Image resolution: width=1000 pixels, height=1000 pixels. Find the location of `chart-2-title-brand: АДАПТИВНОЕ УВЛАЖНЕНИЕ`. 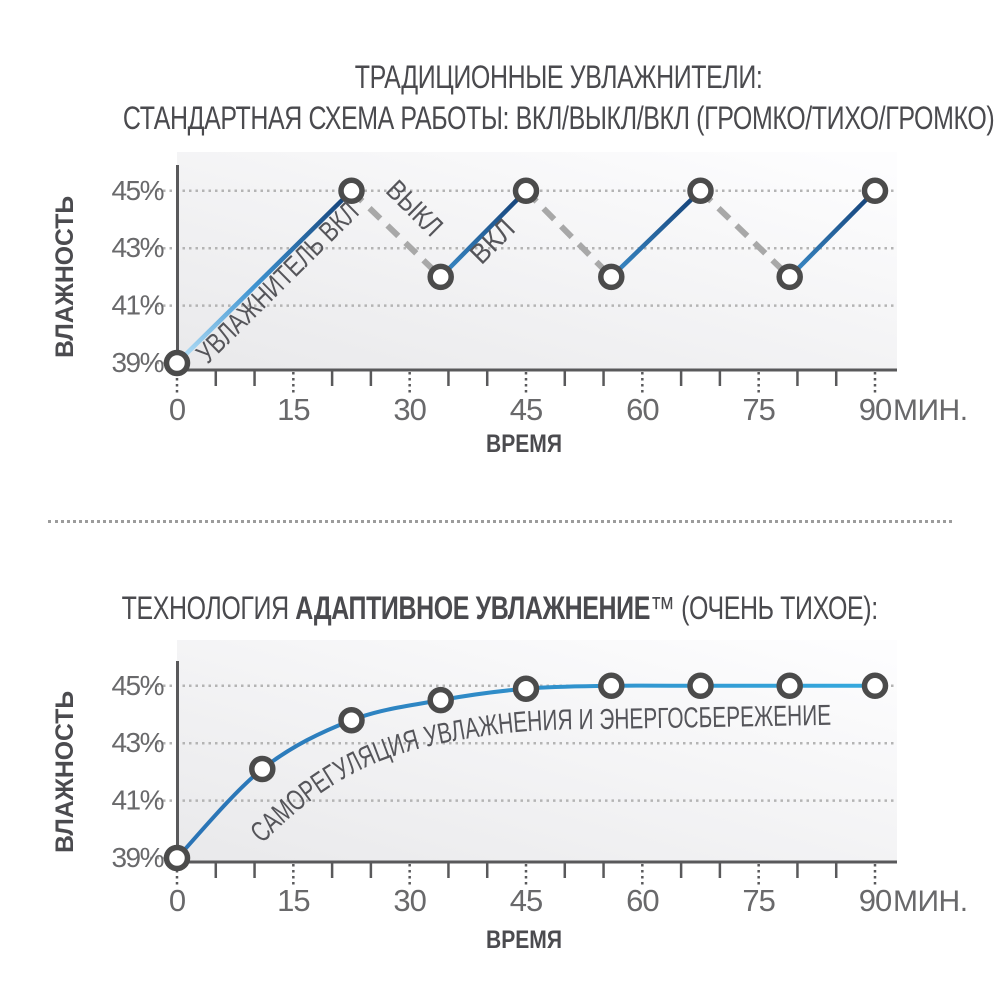

chart-2-title-brand: АДАПТИВНОЕ УВЛАЖНЕНИЕ is located at coordinates (473, 608).